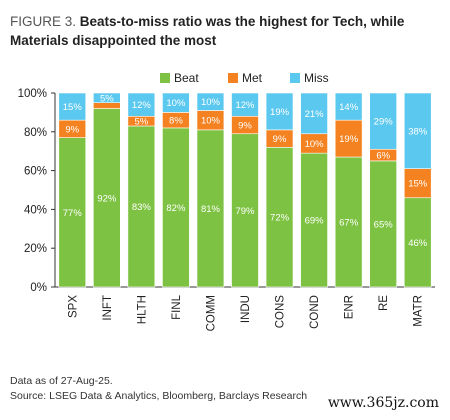 This screenshot has height=420, width=450. I want to click on bar-miss-re, so click(383, 121).